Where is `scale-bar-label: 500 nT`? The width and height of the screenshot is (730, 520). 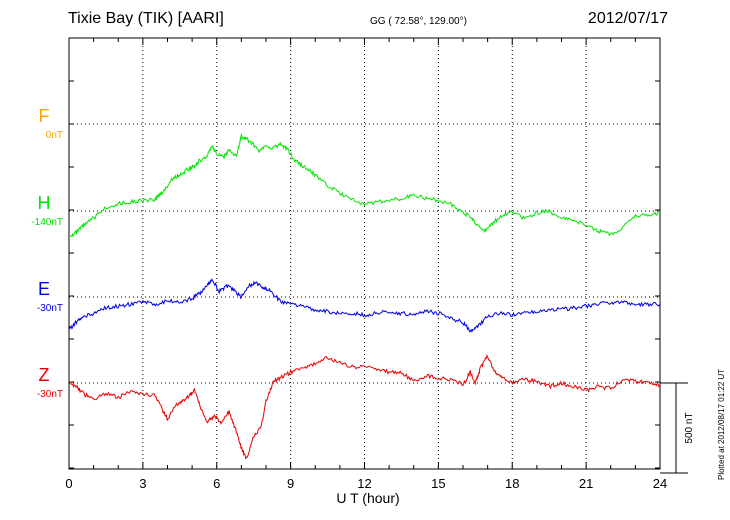
scale-bar-label: 500 nT is located at coordinates (689, 427).